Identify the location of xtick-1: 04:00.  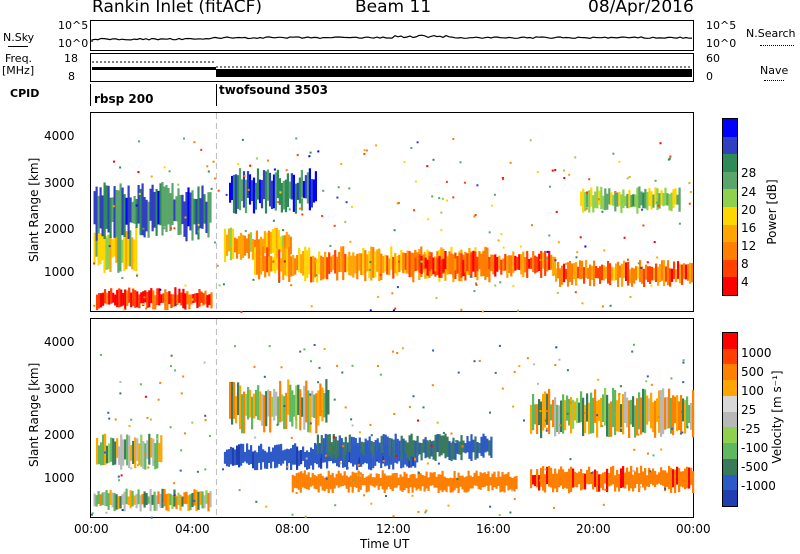
(192, 529).